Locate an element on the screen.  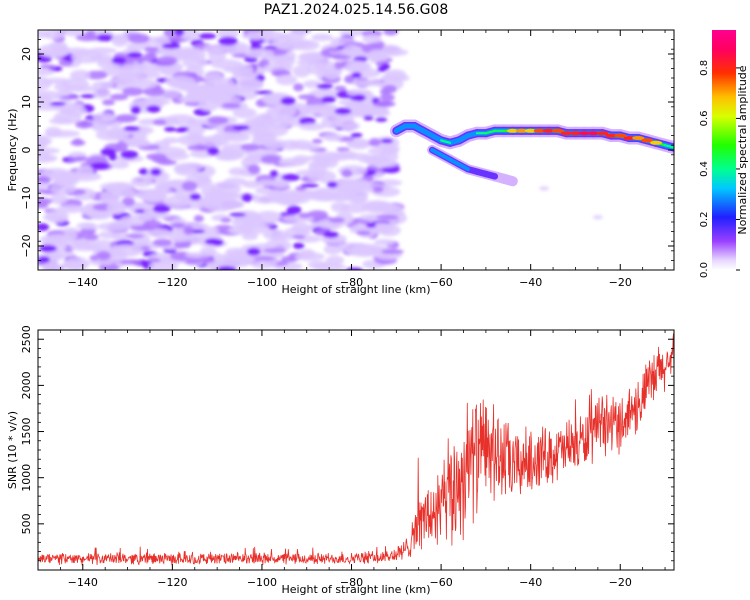
y-tick-label: 10 is located at coordinates (26, 102).